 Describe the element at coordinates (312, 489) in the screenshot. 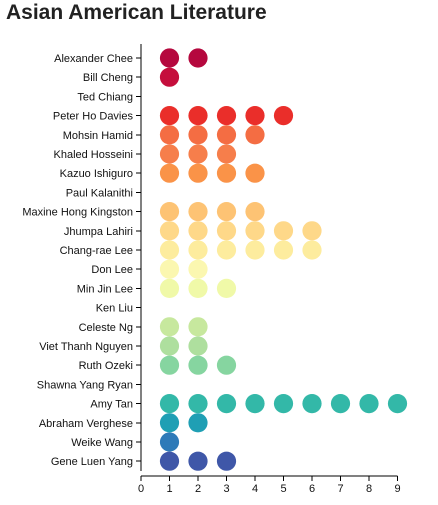

I see `x-tick-label: 6` at that location.